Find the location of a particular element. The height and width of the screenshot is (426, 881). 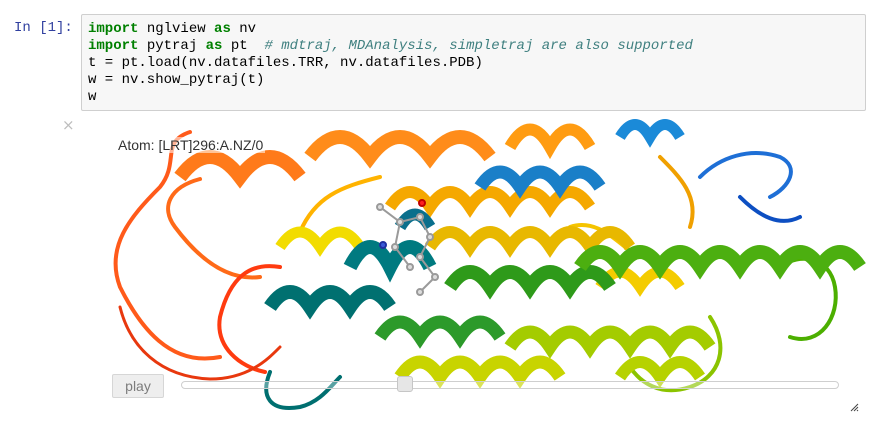

code-token: pytraj is located at coordinates (172, 46).